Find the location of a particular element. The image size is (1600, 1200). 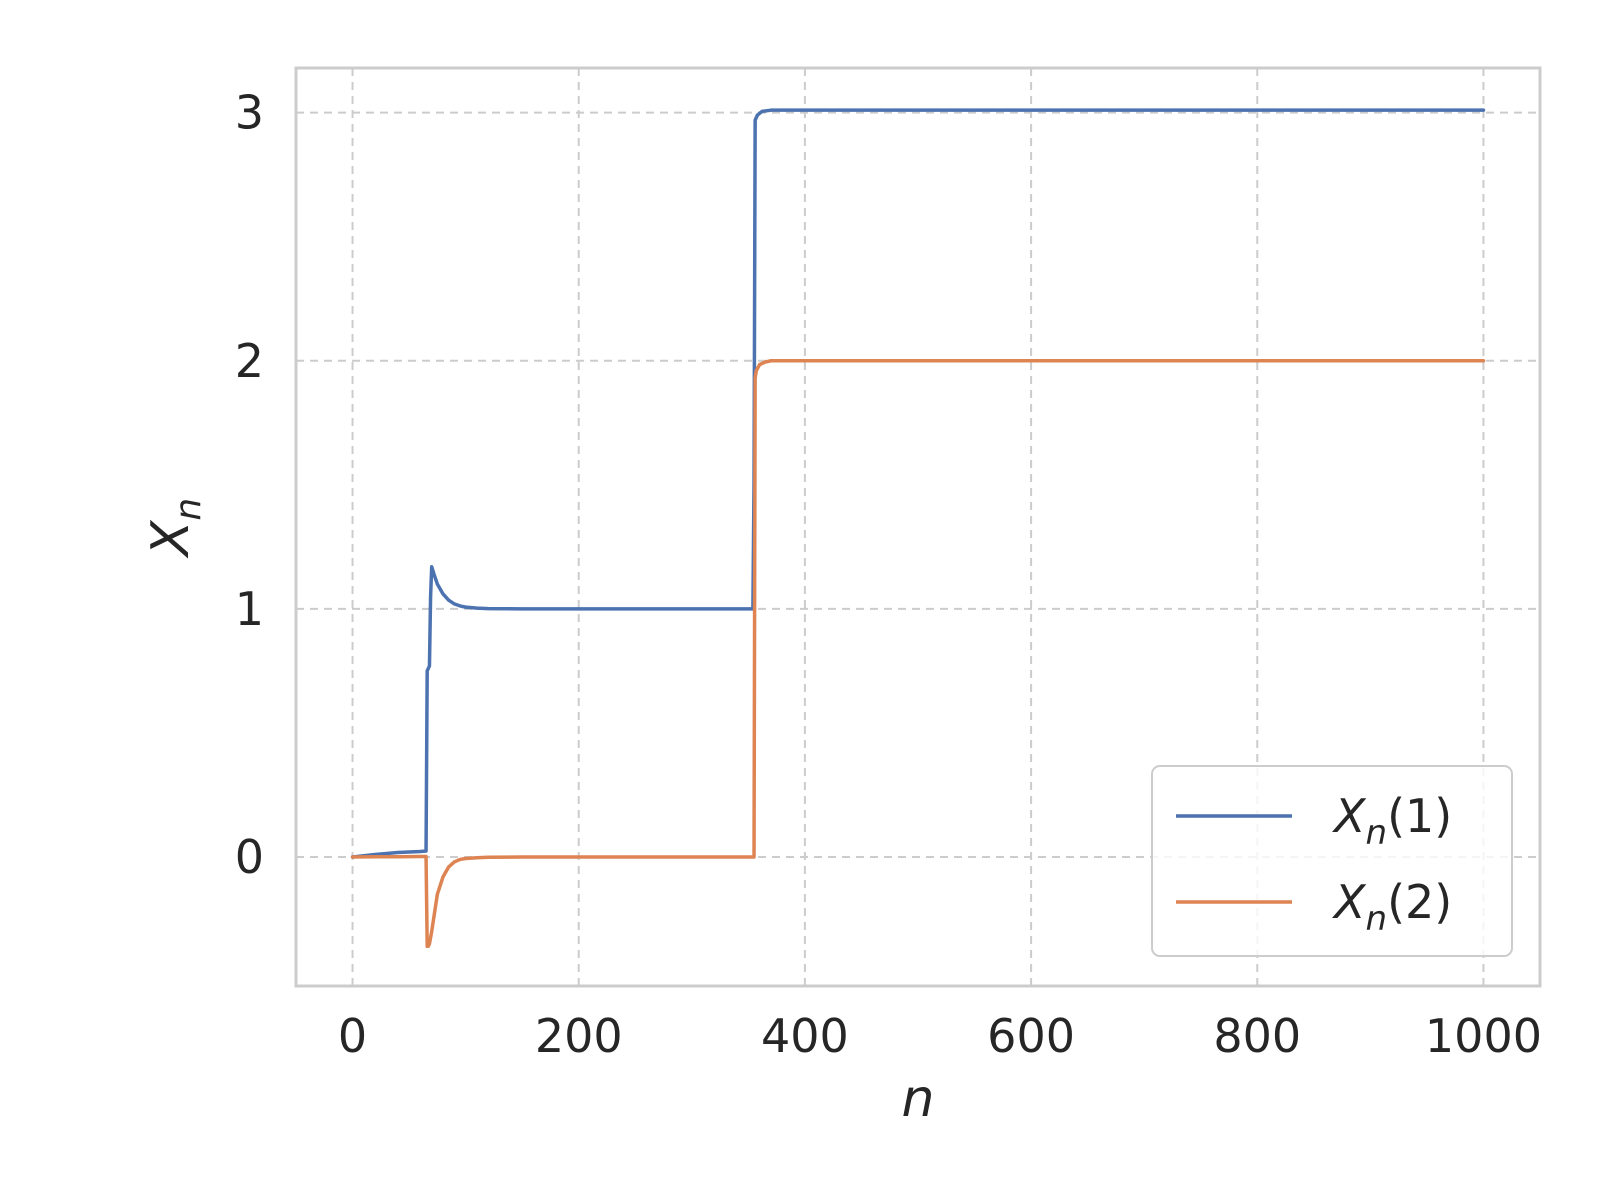

legend-label-series-1: Xn(1) is located at coordinates (1392, 821).